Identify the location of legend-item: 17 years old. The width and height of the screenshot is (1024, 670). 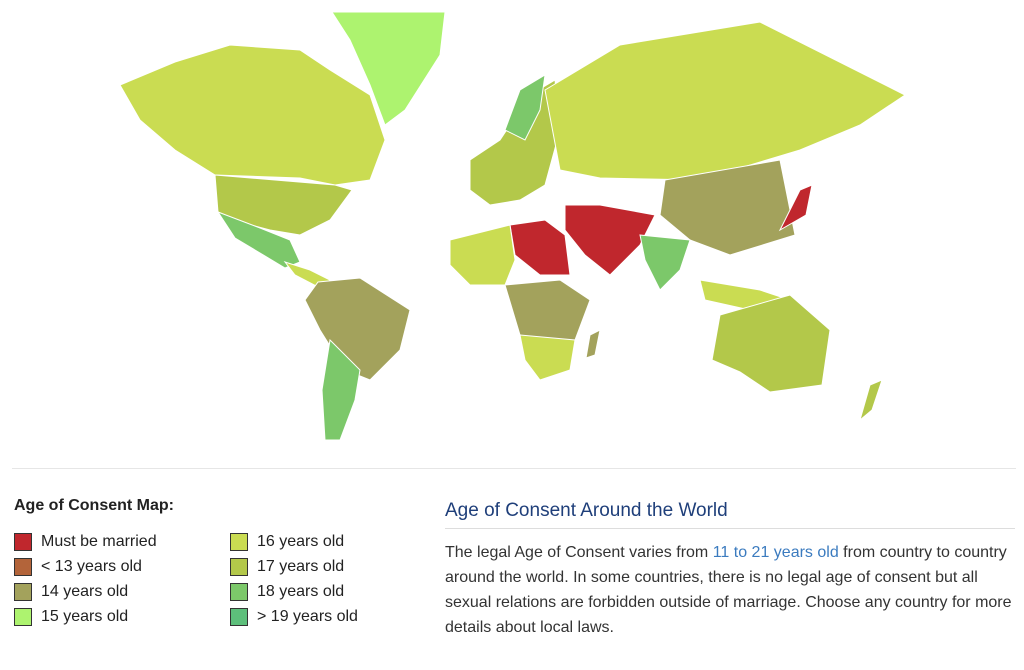
(287, 567).